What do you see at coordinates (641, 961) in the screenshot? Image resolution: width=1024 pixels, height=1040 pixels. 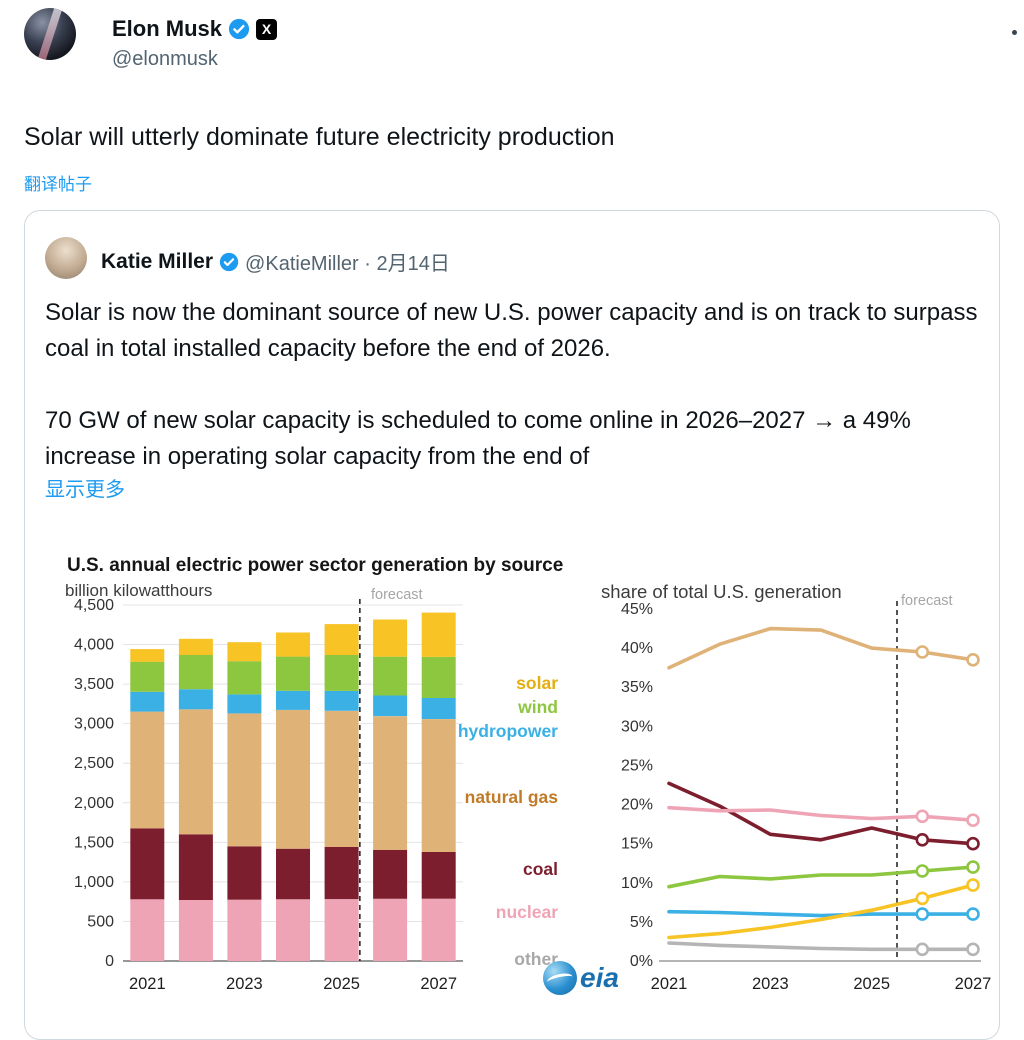 I see `y-tick-label: 0%` at bounding box center [641, 961].